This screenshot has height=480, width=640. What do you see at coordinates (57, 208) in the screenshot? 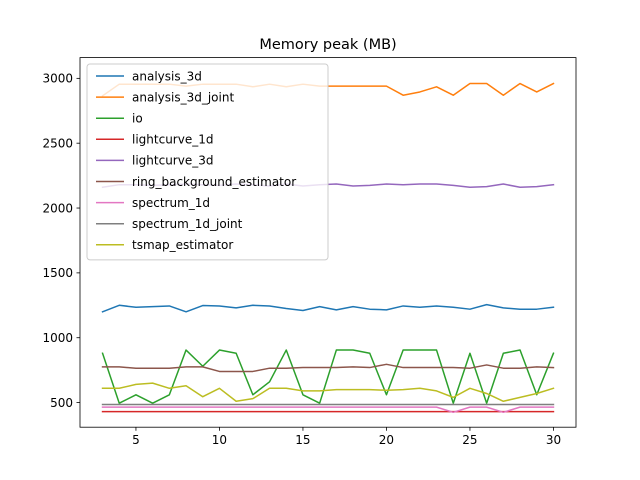
I see `y-tick-label: 2000` at bounding box center [57, 208].